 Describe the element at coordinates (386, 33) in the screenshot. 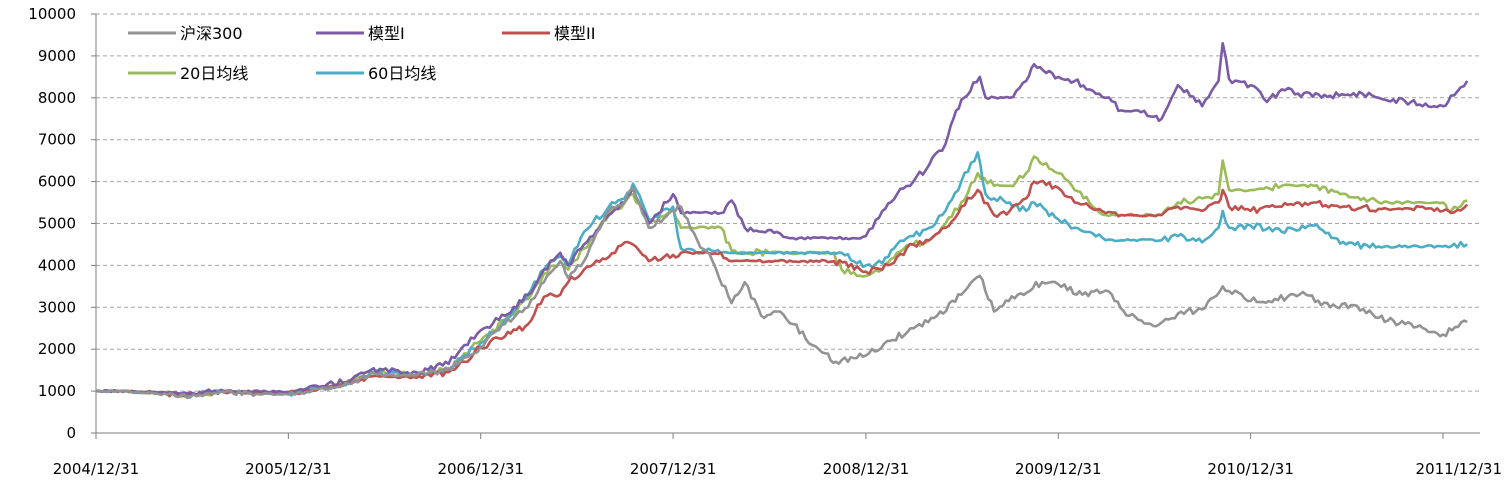

I see `legend-label: 模型I` at that location.